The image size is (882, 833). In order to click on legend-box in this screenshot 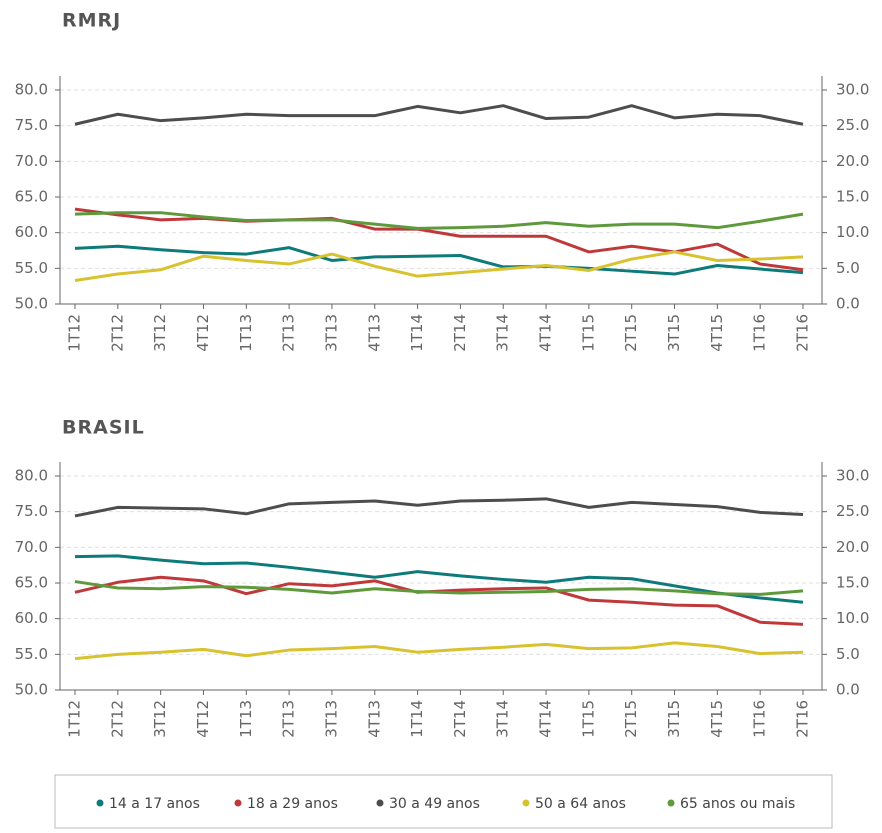, I will do `click(443, 801)`.